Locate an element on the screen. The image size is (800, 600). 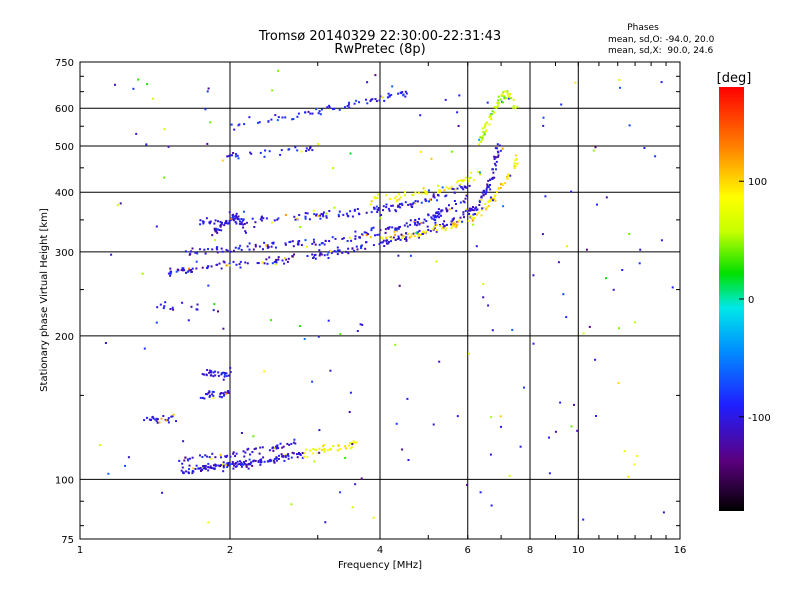
x-tick-label: 6 is located at coordinates (468, 550).